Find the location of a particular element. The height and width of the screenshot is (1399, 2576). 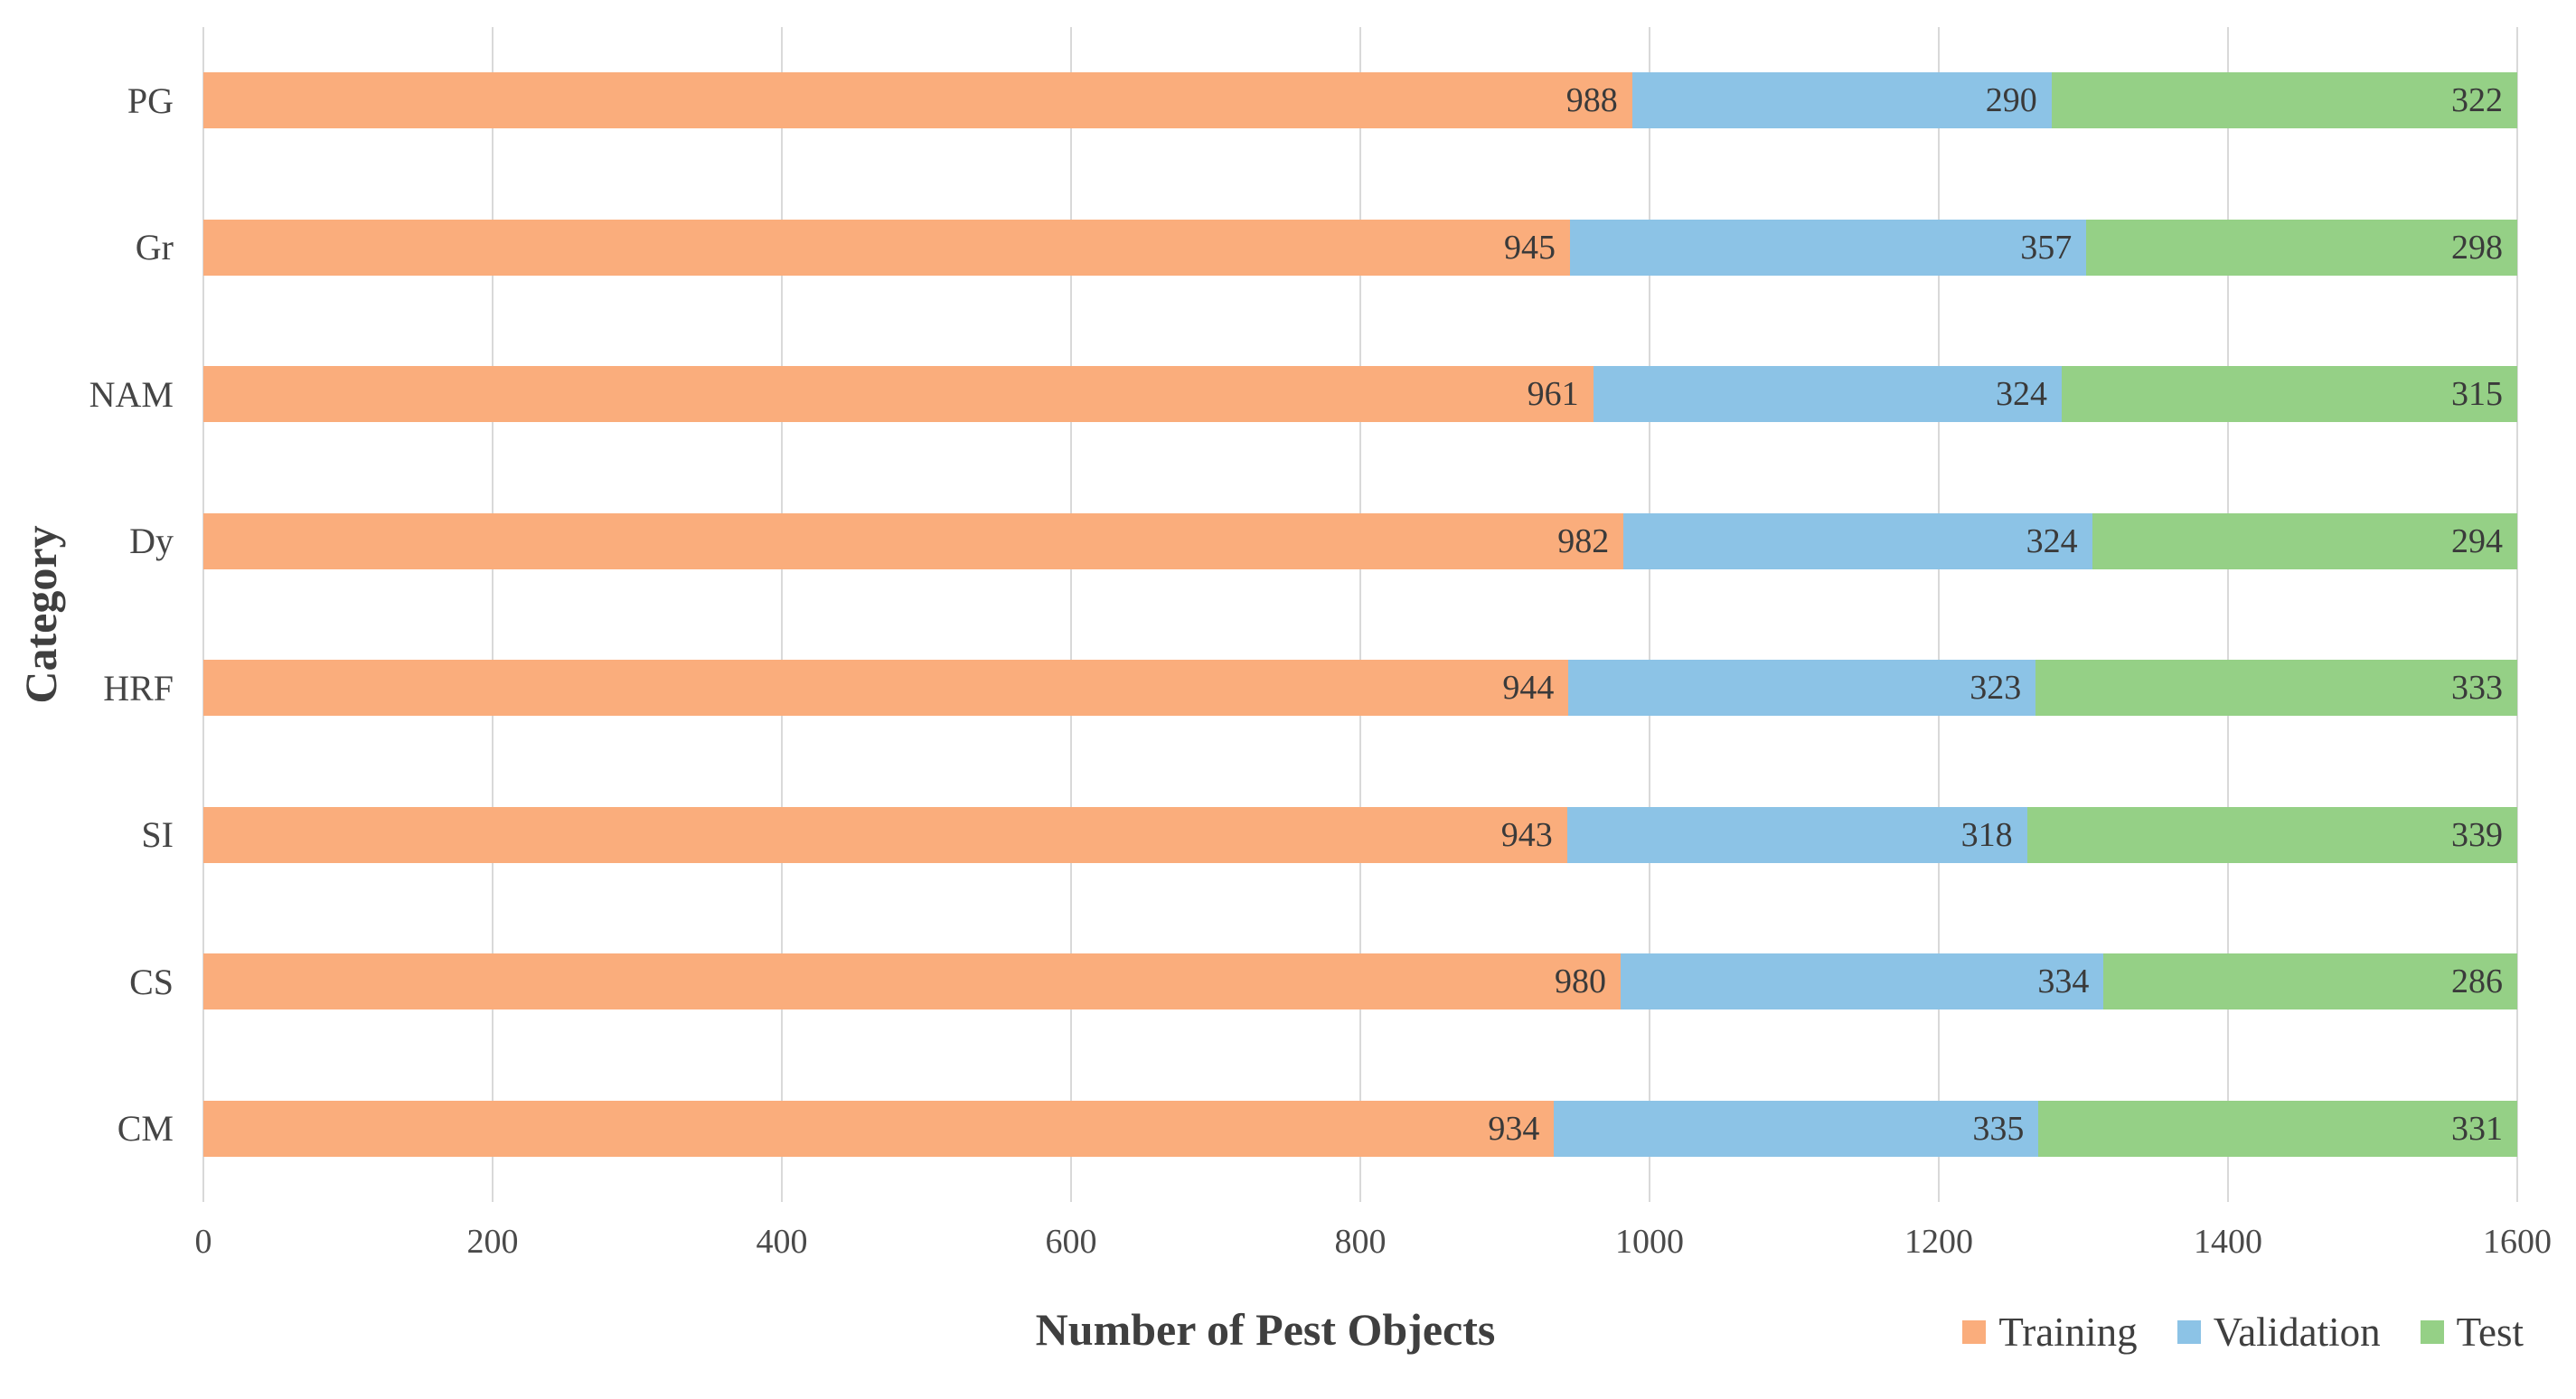

bar-segment-validation: 334 is located at coordinates (1863, 981).